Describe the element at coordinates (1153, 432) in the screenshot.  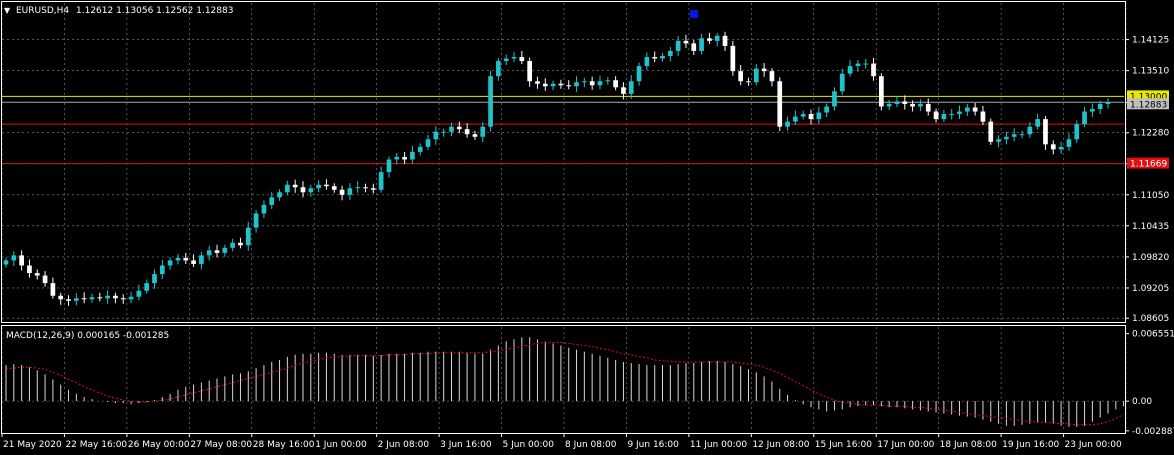
I see `macd-tick-label: -0.002887` at that location.